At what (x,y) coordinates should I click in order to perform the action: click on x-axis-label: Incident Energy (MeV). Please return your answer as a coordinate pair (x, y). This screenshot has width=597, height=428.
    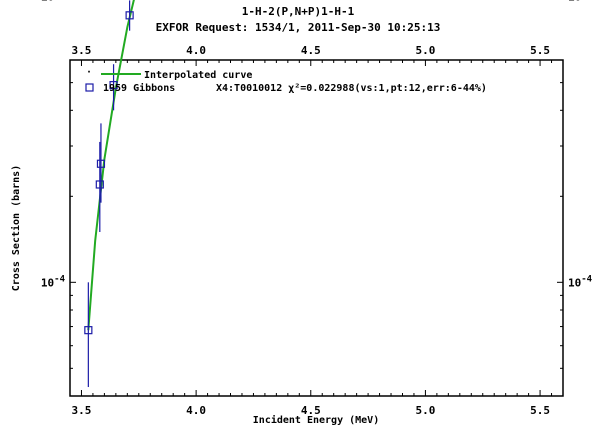
    Looking at the image, I should click on (316, 420).